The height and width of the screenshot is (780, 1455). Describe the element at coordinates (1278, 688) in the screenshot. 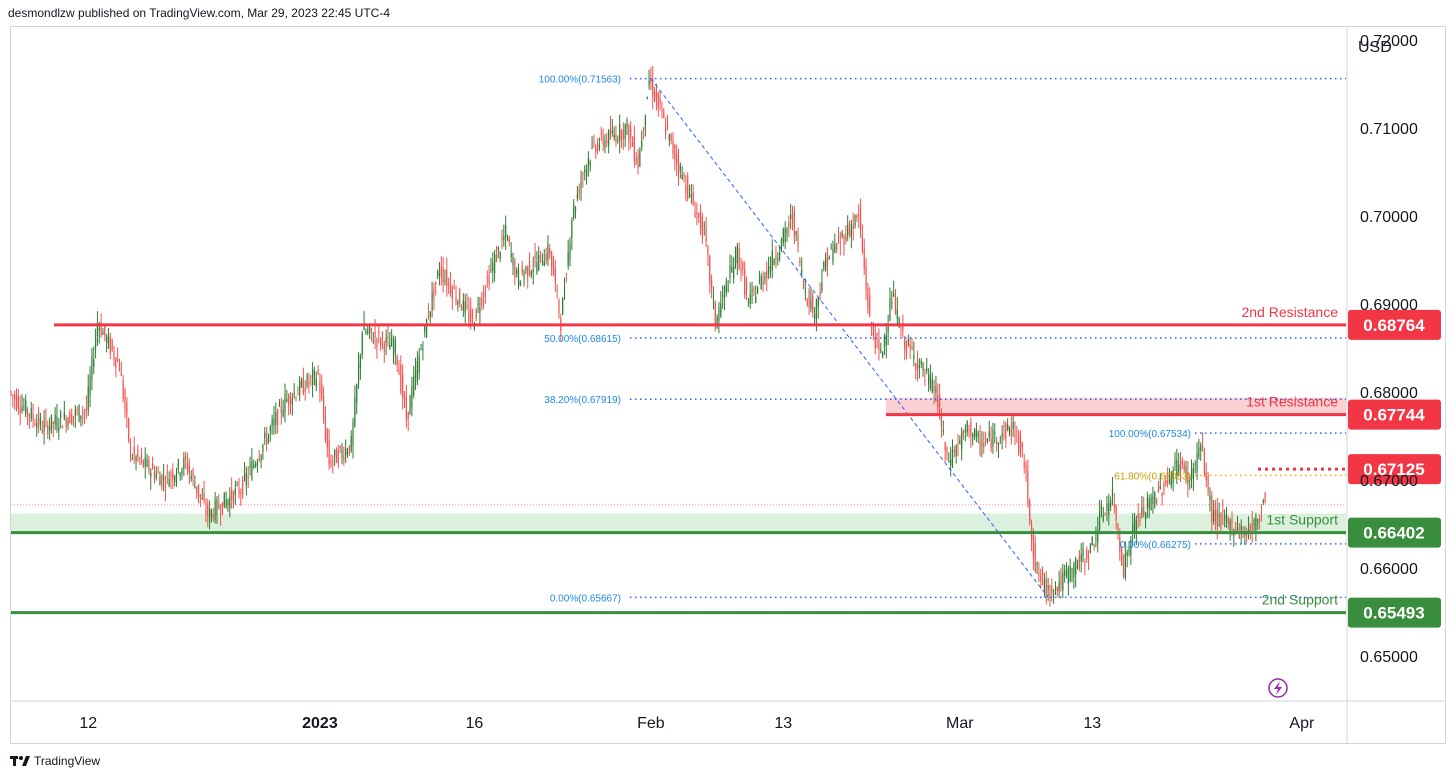

I see `lightning-icon` at that location.